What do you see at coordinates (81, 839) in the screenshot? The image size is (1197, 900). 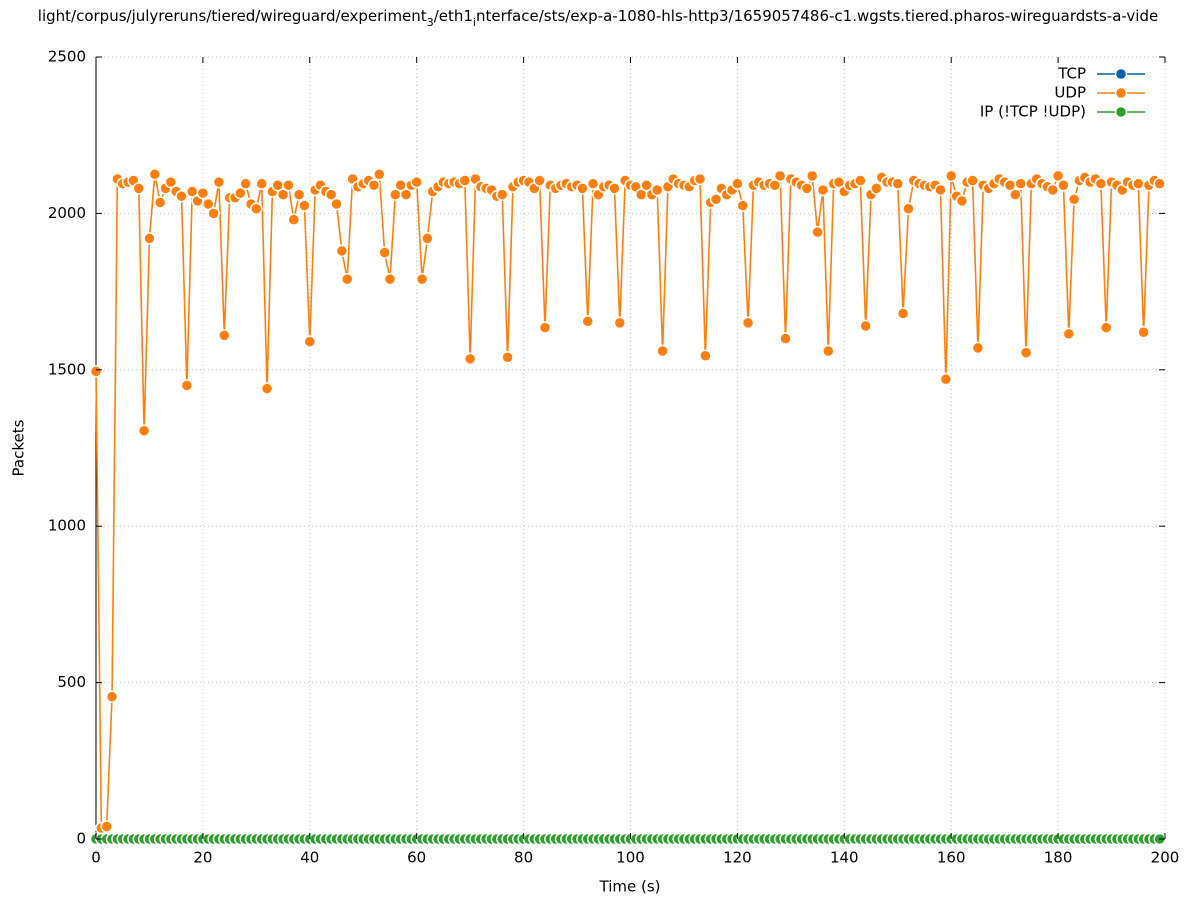 I see `y-tick-label: 0` at bounding box center [81, 839].